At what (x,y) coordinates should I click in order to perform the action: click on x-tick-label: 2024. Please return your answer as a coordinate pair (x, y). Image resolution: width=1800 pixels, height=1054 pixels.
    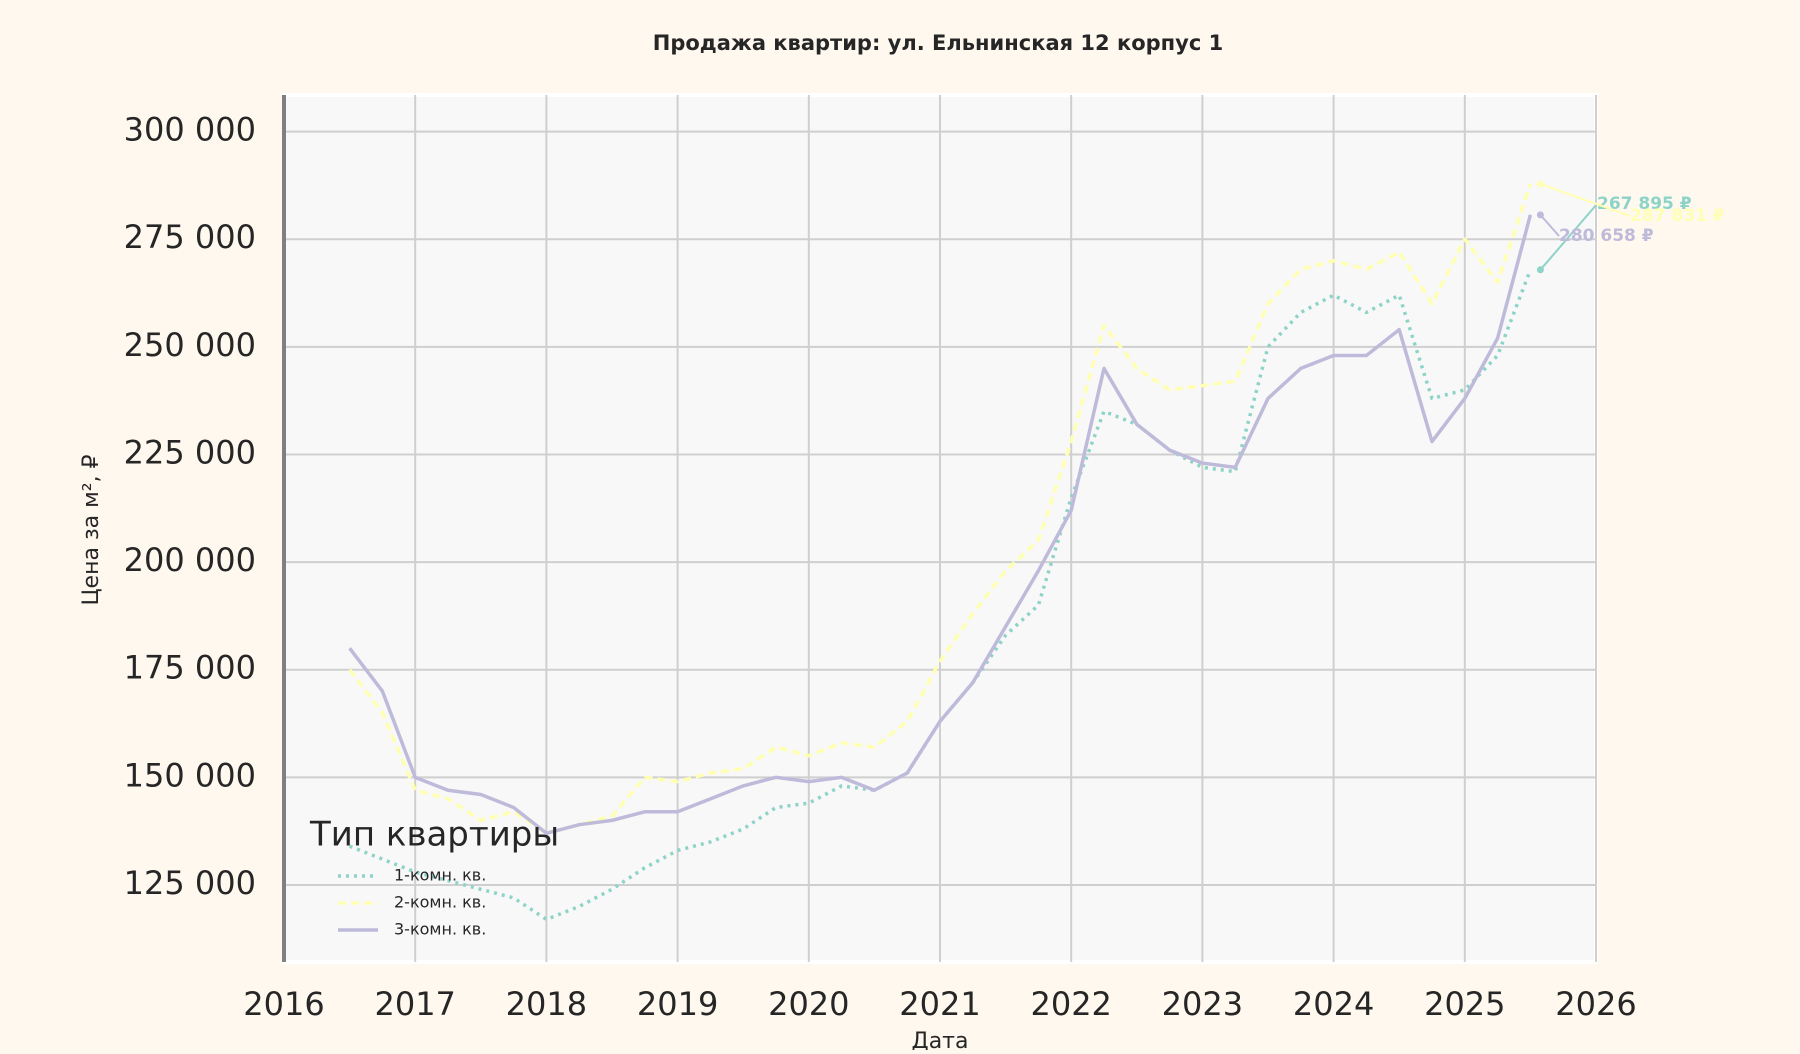
    Looking at the image, I should click on (1333, 1004).